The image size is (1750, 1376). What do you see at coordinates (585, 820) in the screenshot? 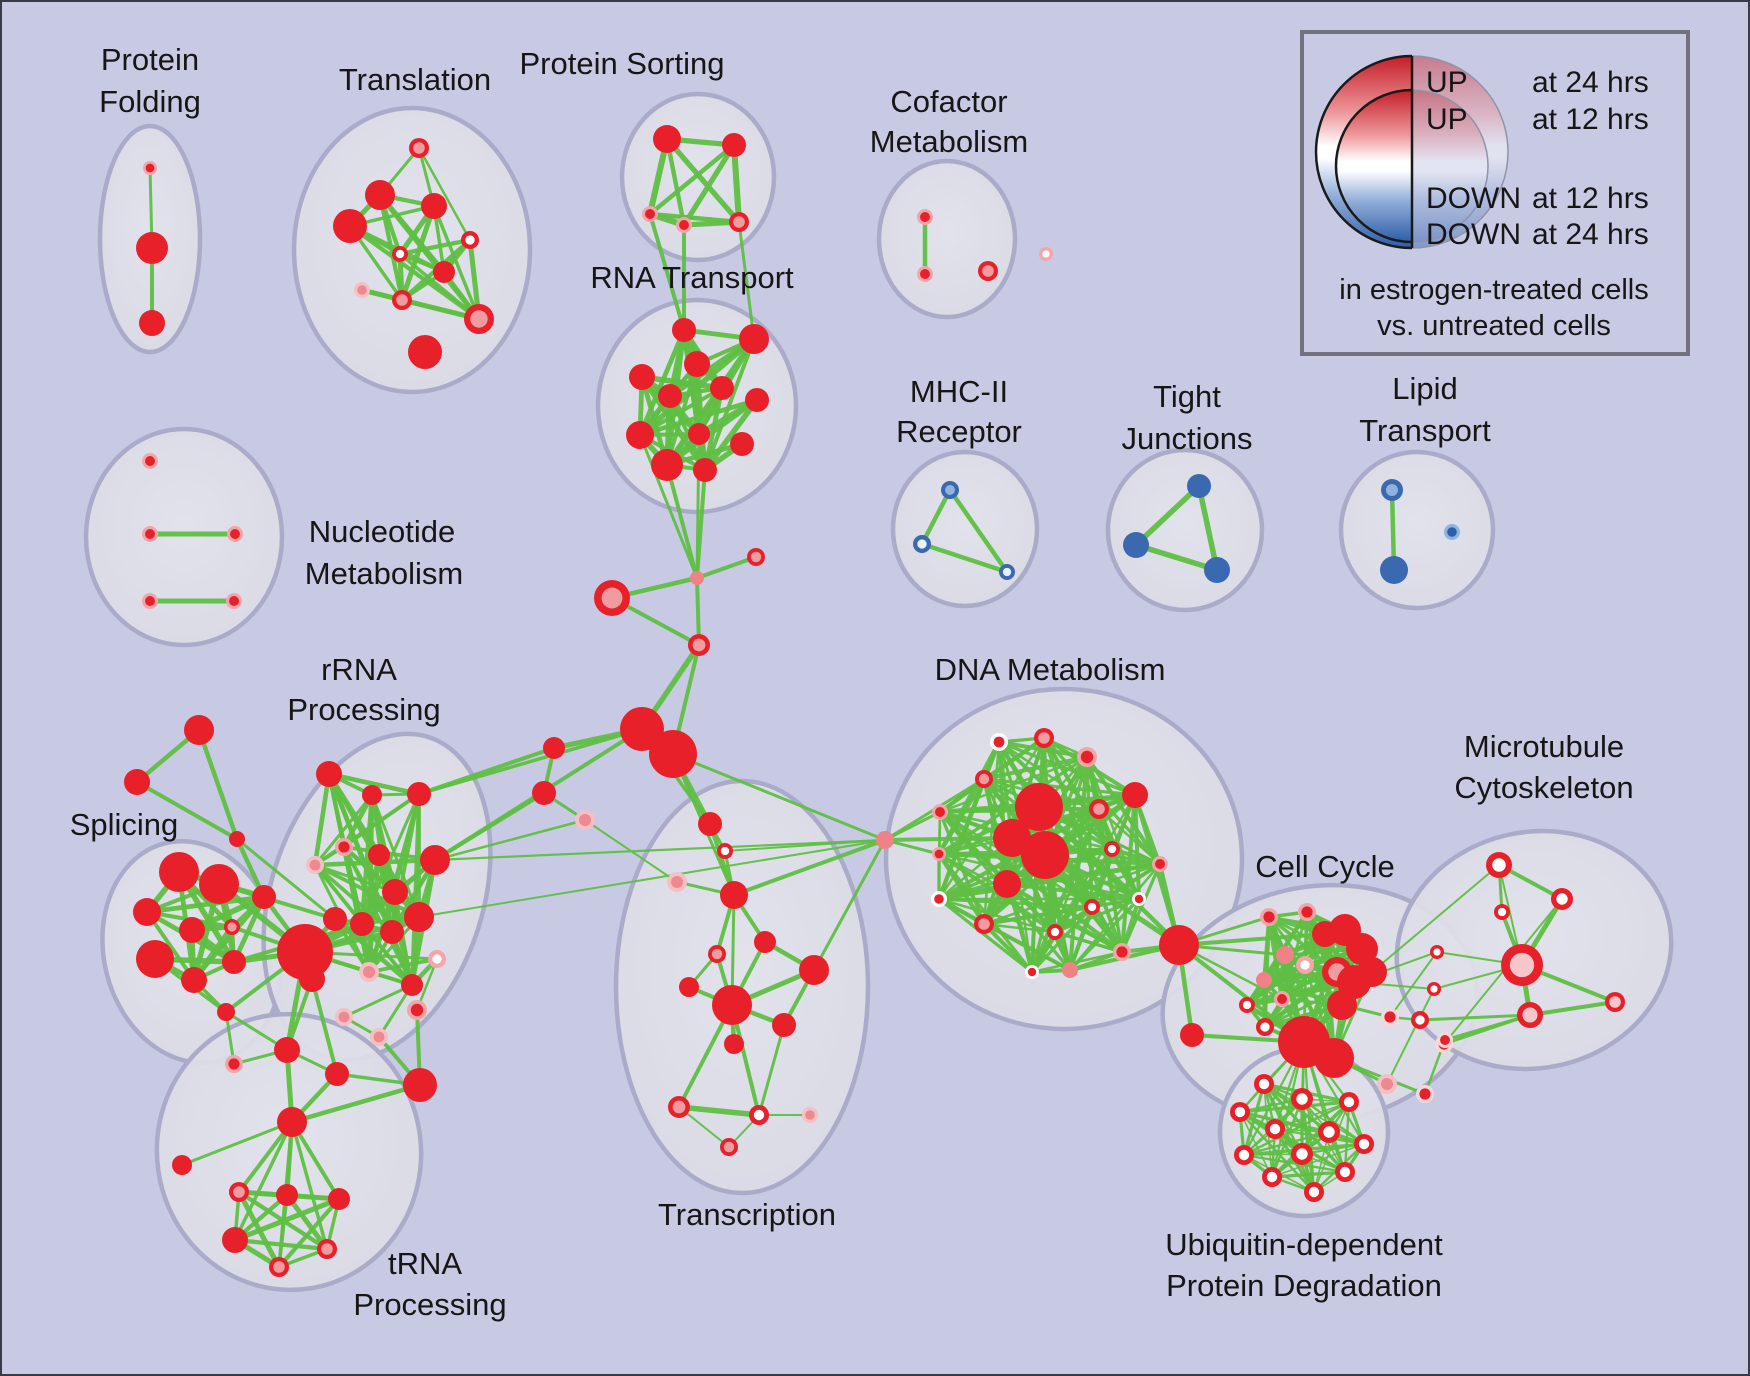
I see `node-mid3` at bounding box center [585, 820].